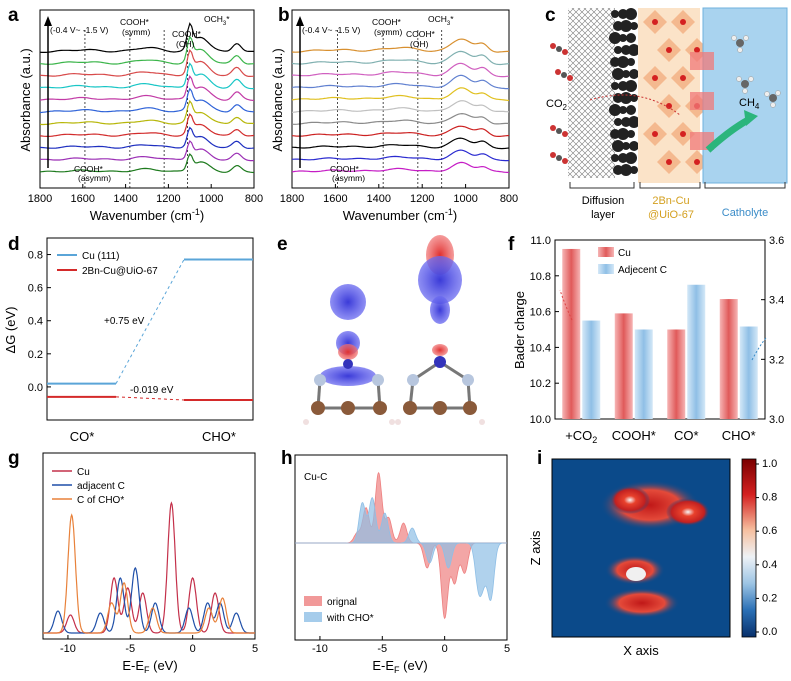 The image size is (791, 681). Describe the element at coordinates (348, 178) in the screenshot. I see `panel-b-cooh-asymm-2: (asymm)` at that location.